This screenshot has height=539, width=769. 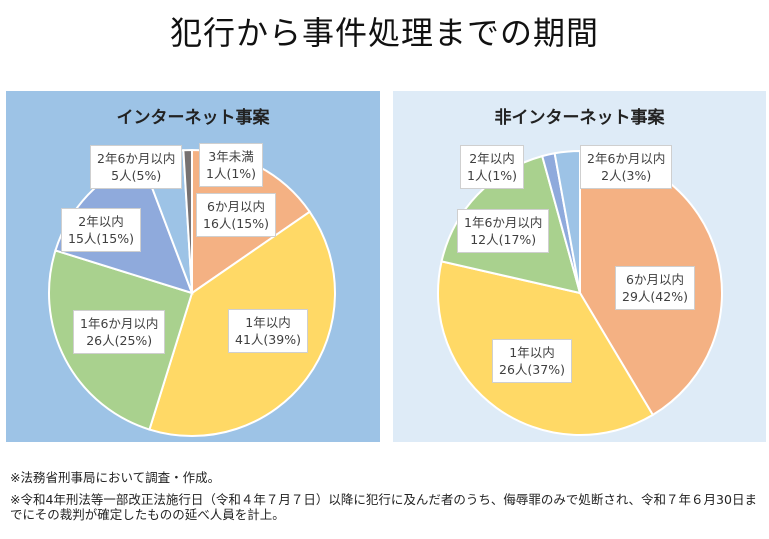 What do you see at coordinates (492, 167) in the screenshot?
I see `data-label: 2年以内 1人(1%)` at bounding box center [492, 167].